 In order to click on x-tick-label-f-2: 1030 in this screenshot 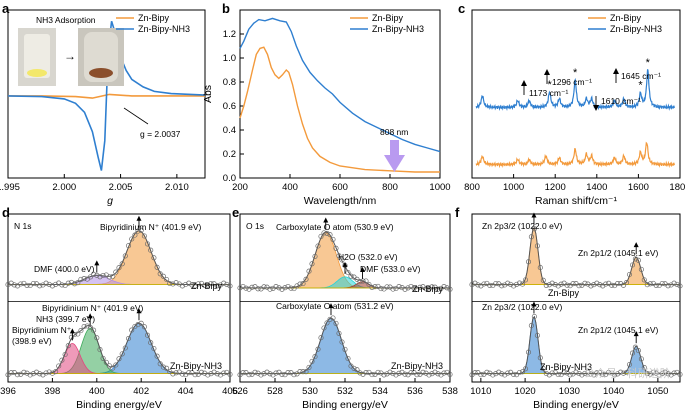, I will do `click(569, 391)`.